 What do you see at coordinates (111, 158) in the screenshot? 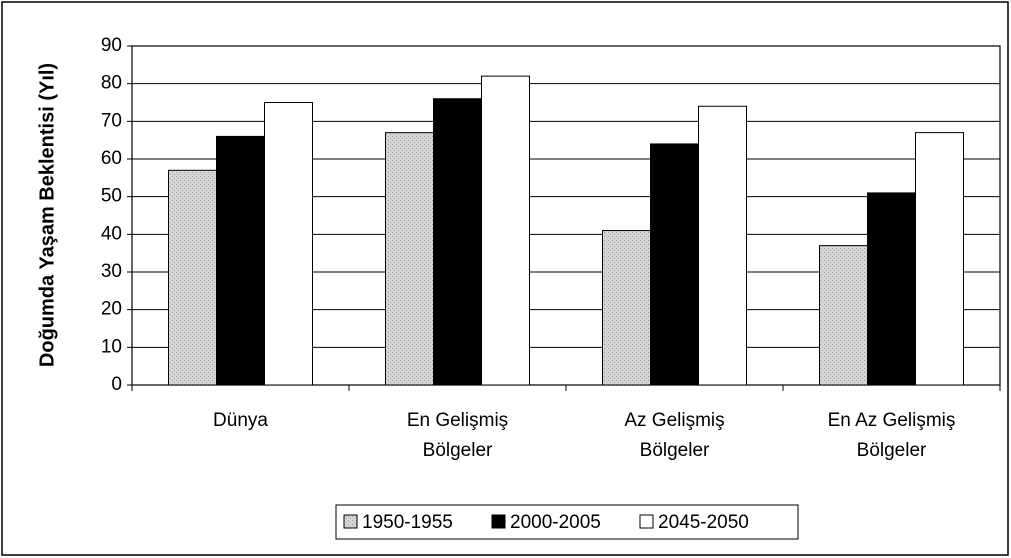
I see `y-tick-label: 60` at bounding box center [111, 158].